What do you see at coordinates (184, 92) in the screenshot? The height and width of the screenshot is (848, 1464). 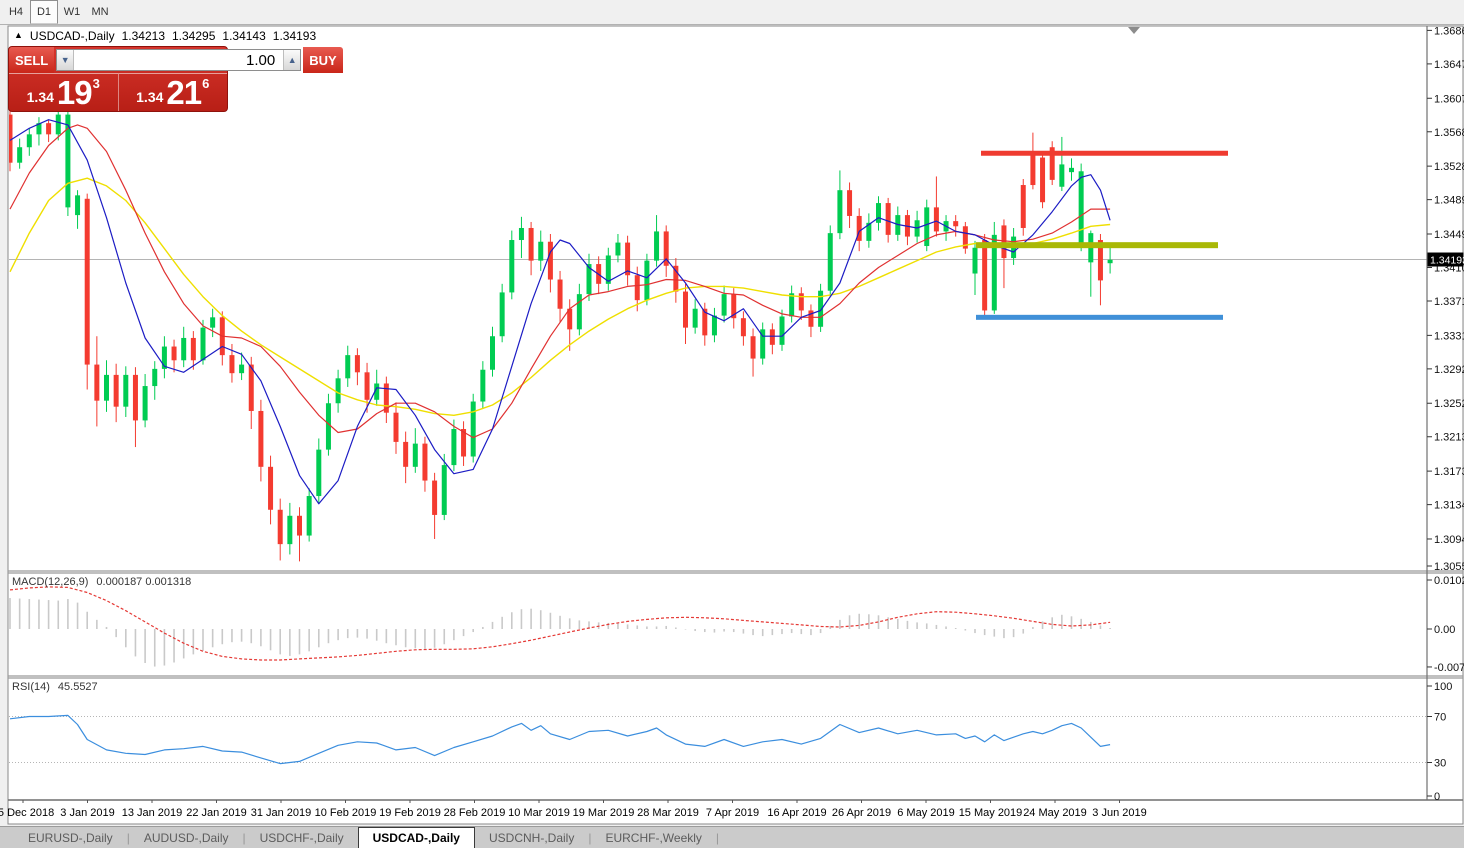 I see `buy-price-big: 21` at bounding box center [184, 92].